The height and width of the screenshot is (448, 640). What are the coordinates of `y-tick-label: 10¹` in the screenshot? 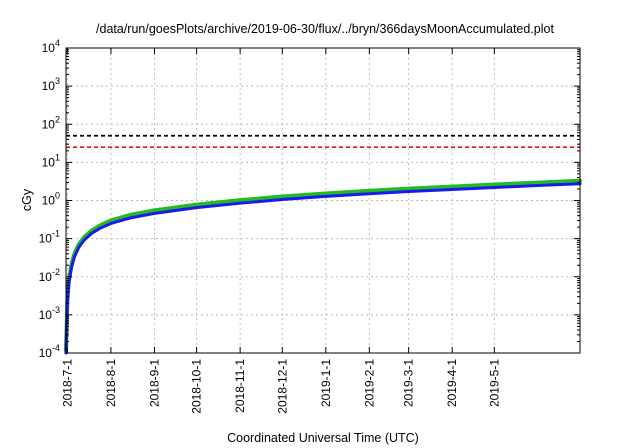 It's located at (51, 160).